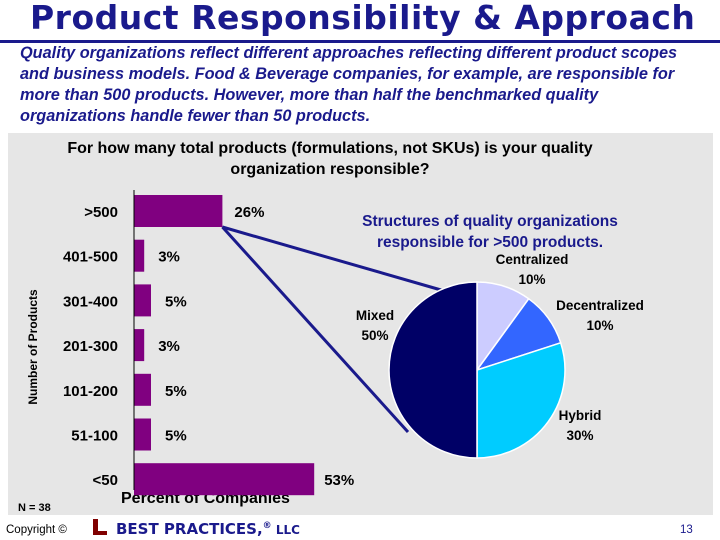 The image size is (720, 540). What do you see at coordinates (374, 335) in the screenshot?
I see `pie-label-value: 50%` at bounding box center [374, 335].